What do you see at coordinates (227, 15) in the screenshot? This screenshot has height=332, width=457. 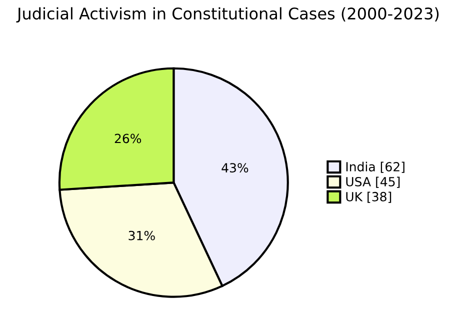 I see `chart-title: Judicial Activism in Constitutional Cases (2000-2023)` at bounding box center [227, 15].